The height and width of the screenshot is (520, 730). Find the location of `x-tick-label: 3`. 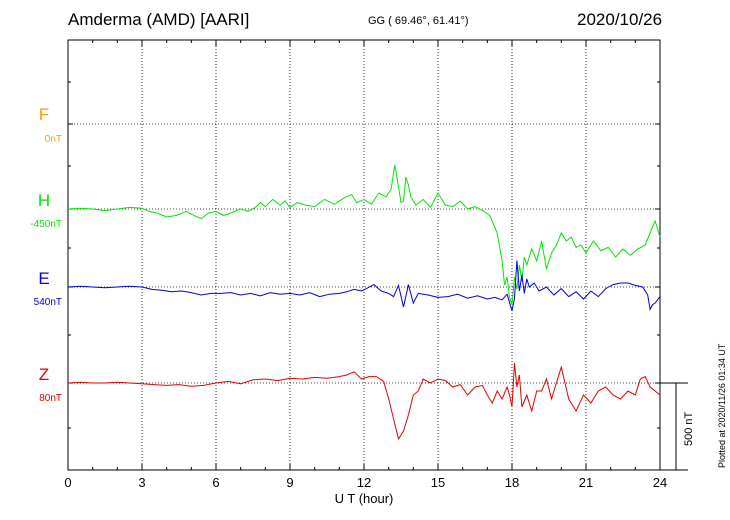

x-tick-label: 3 is located at coordinates (141, 482).